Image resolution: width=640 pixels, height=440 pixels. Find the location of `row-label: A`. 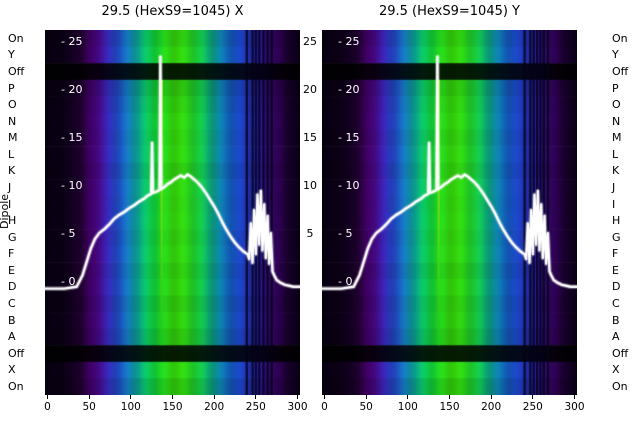

row-label: A is located at coordinates (616, 337).